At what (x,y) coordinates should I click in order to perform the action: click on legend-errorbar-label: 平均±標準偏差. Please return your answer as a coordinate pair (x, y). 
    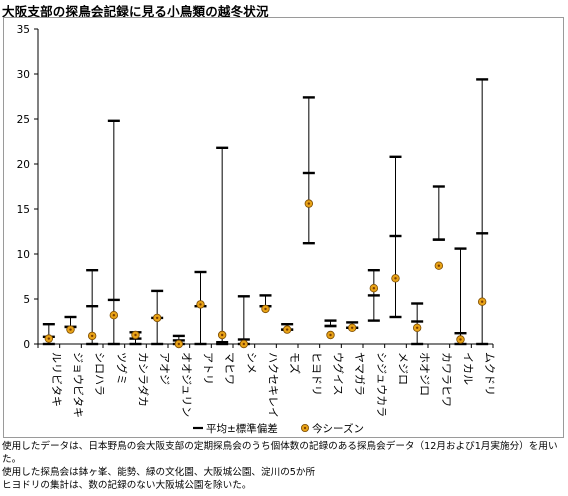
    Looking at the image, I should click on (242, 428).